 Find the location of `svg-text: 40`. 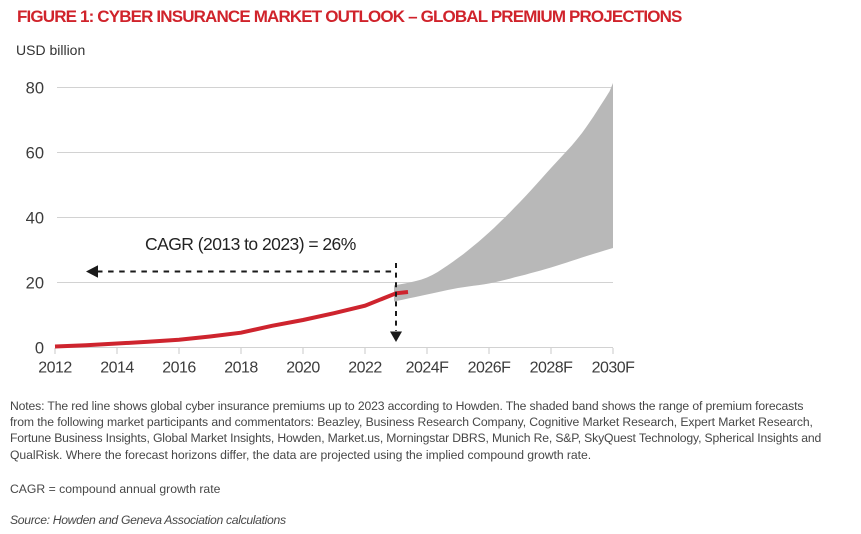

svg-text: 40 is located at coordinates (35, 219).